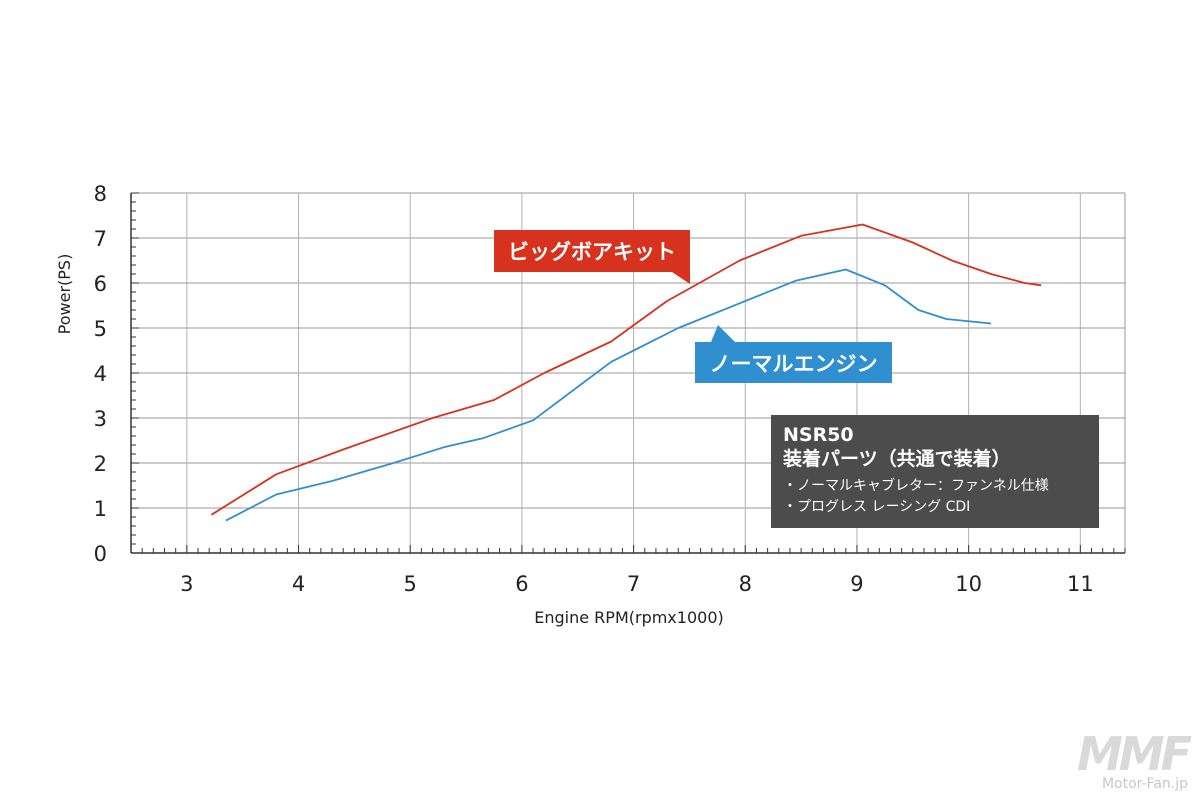 This screenshot has width=1200, height=800. Describe the element at coordinates (745, 584) in the screenshot. I see `x-tick-label: 8` at that location.